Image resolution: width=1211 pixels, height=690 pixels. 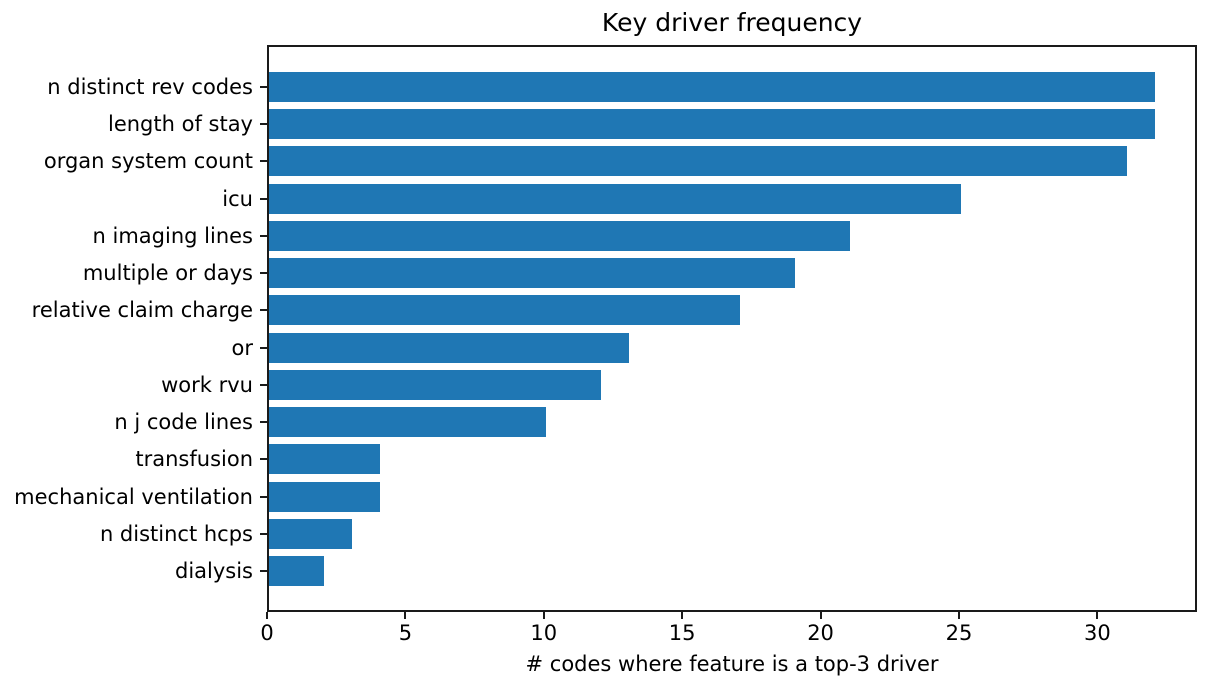 I want to click on y-category-label: work rvu, so click(x=207, y=384).